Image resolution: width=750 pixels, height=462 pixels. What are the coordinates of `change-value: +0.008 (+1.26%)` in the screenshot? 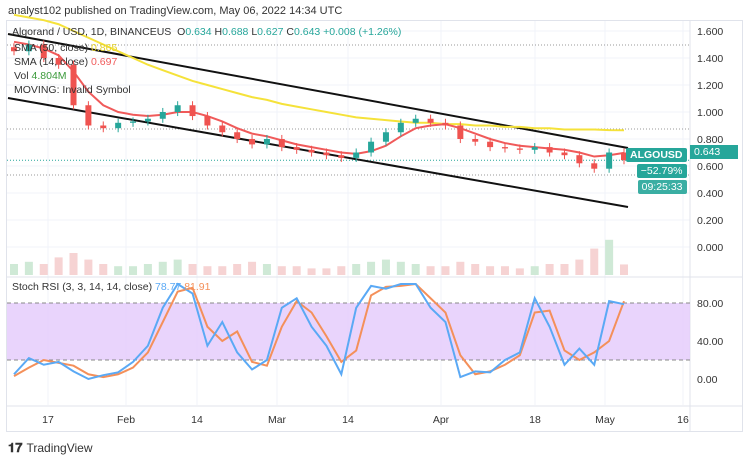 It's located at (362, 32).